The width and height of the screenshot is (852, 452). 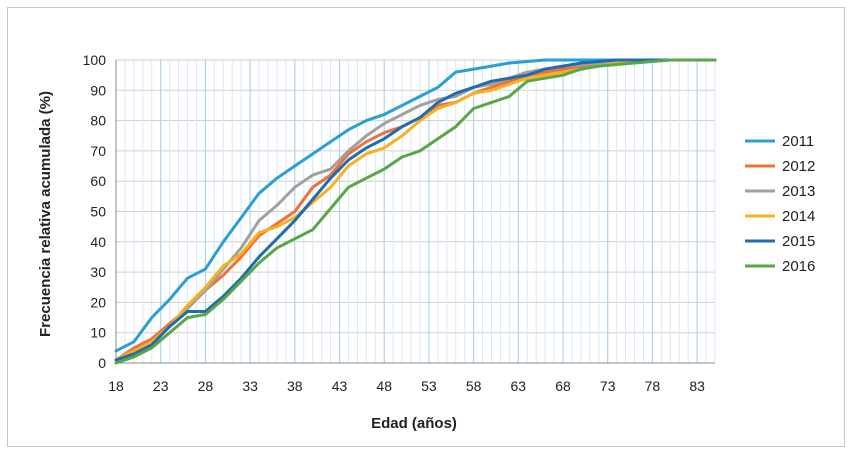 What do you see at coordinates (98, 272) in the screenshot?
I see `y-tick-label: 30` at bounding box center [98, 272].